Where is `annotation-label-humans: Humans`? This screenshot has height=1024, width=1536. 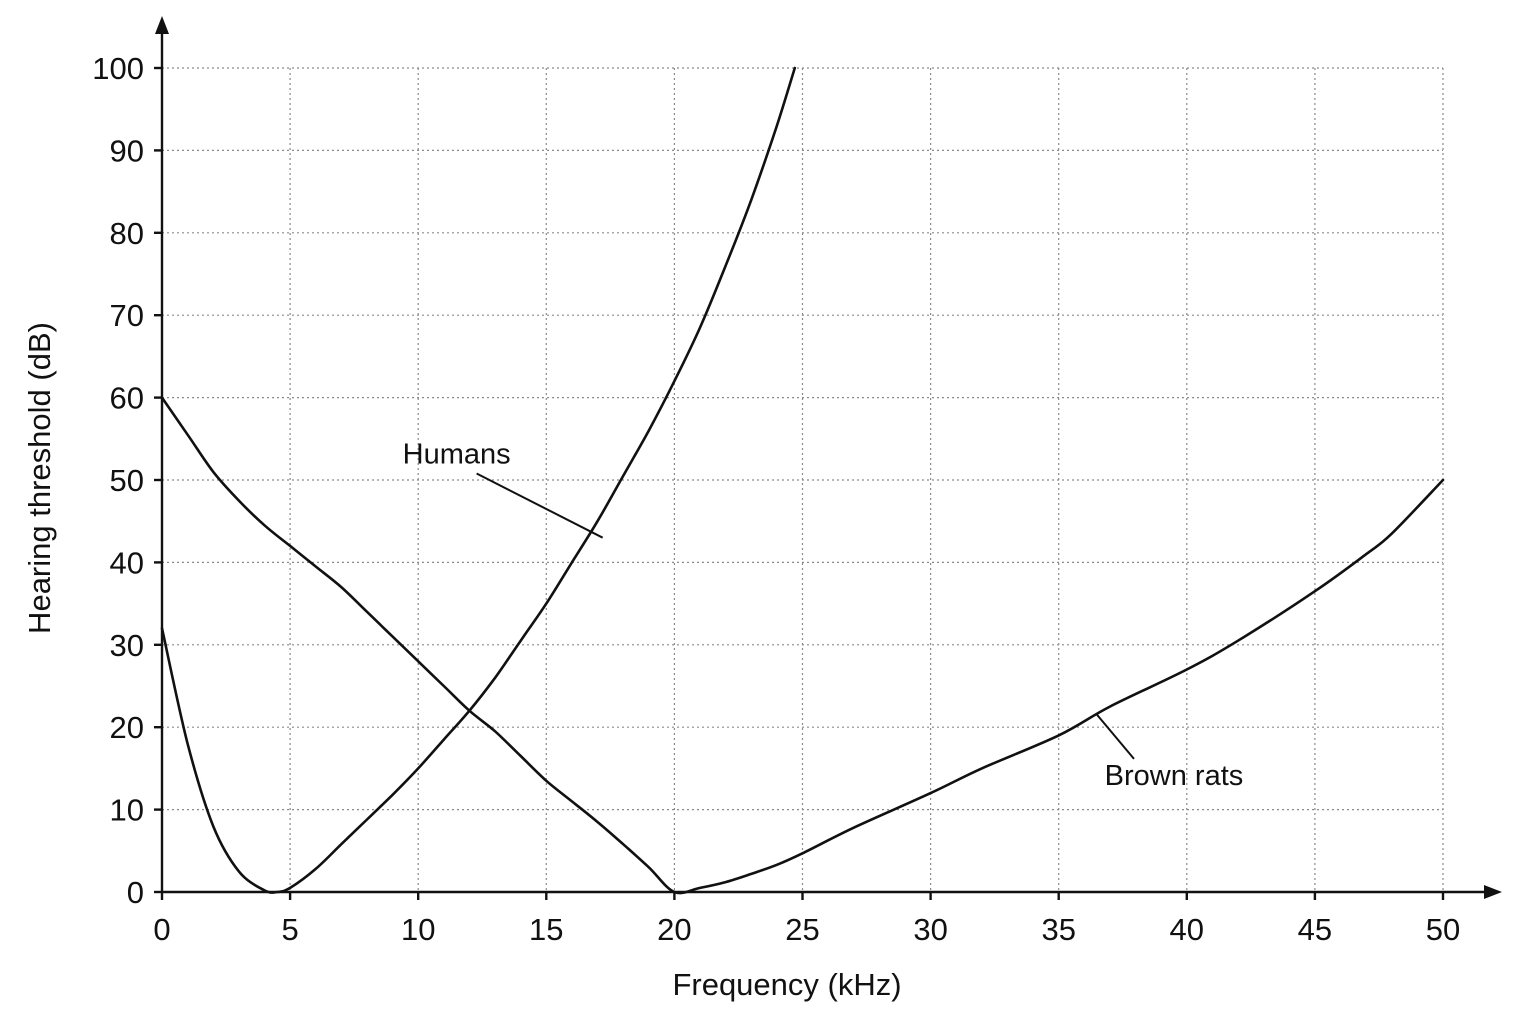
annotation-label-humans: Humans is located at coordinates (457, 455).